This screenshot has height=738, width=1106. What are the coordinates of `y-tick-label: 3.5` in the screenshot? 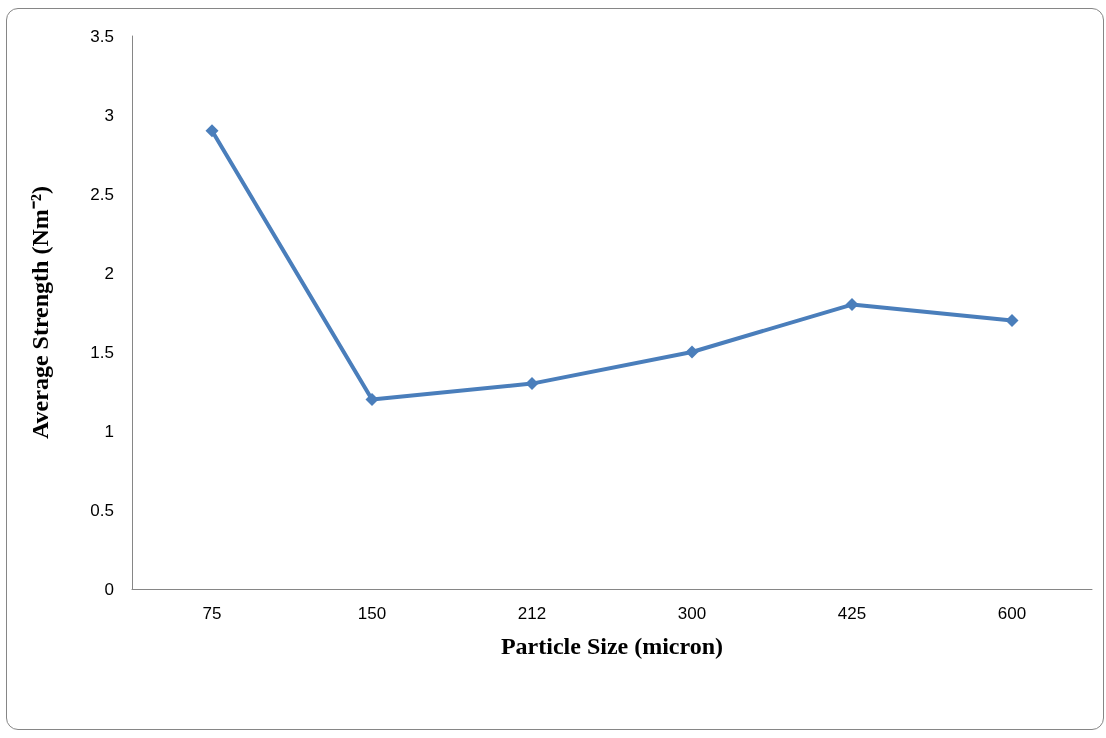 It's located at (102, 36).